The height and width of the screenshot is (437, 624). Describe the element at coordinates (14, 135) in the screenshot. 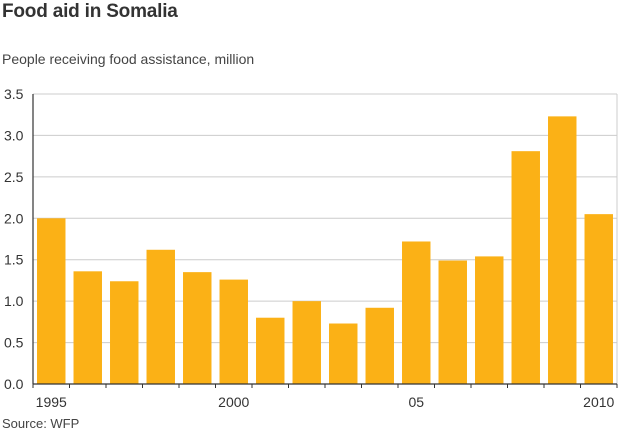

I see `y-tick-label: 3.0` at that location.